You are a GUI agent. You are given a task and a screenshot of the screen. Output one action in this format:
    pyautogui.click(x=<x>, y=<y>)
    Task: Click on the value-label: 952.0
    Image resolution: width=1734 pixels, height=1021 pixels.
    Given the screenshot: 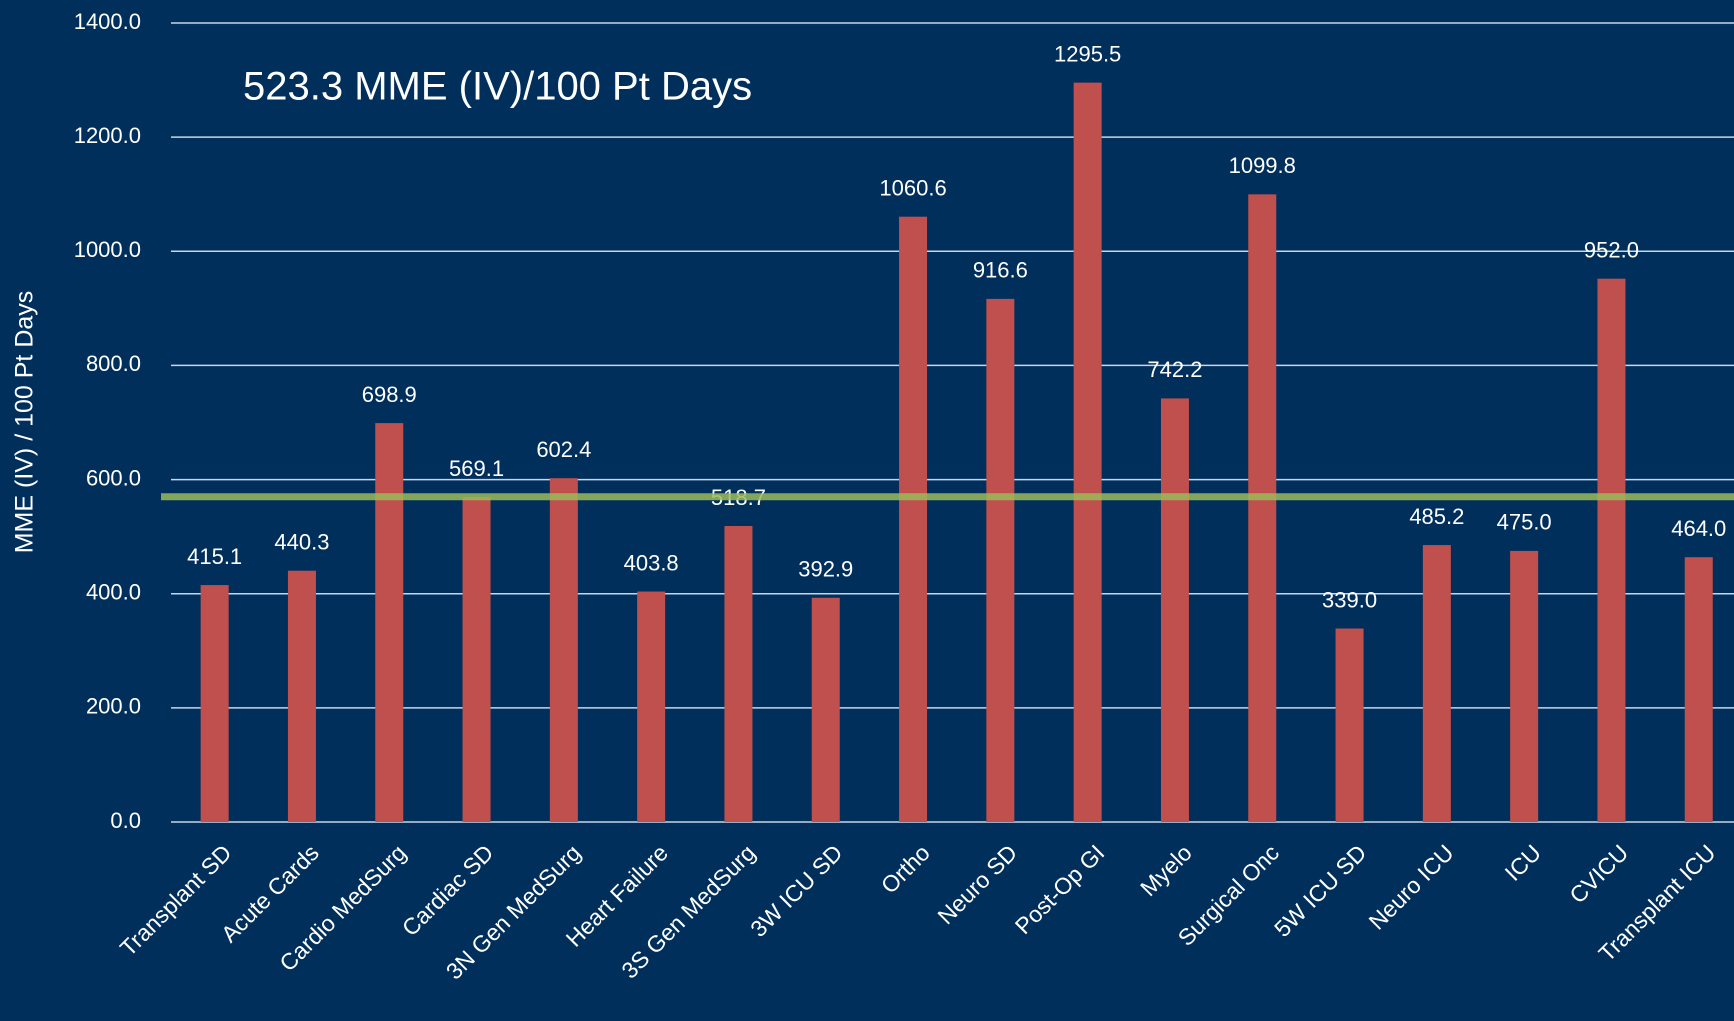 What is the action you would take?
    pyautogui.click(x=1611, y=249)
    